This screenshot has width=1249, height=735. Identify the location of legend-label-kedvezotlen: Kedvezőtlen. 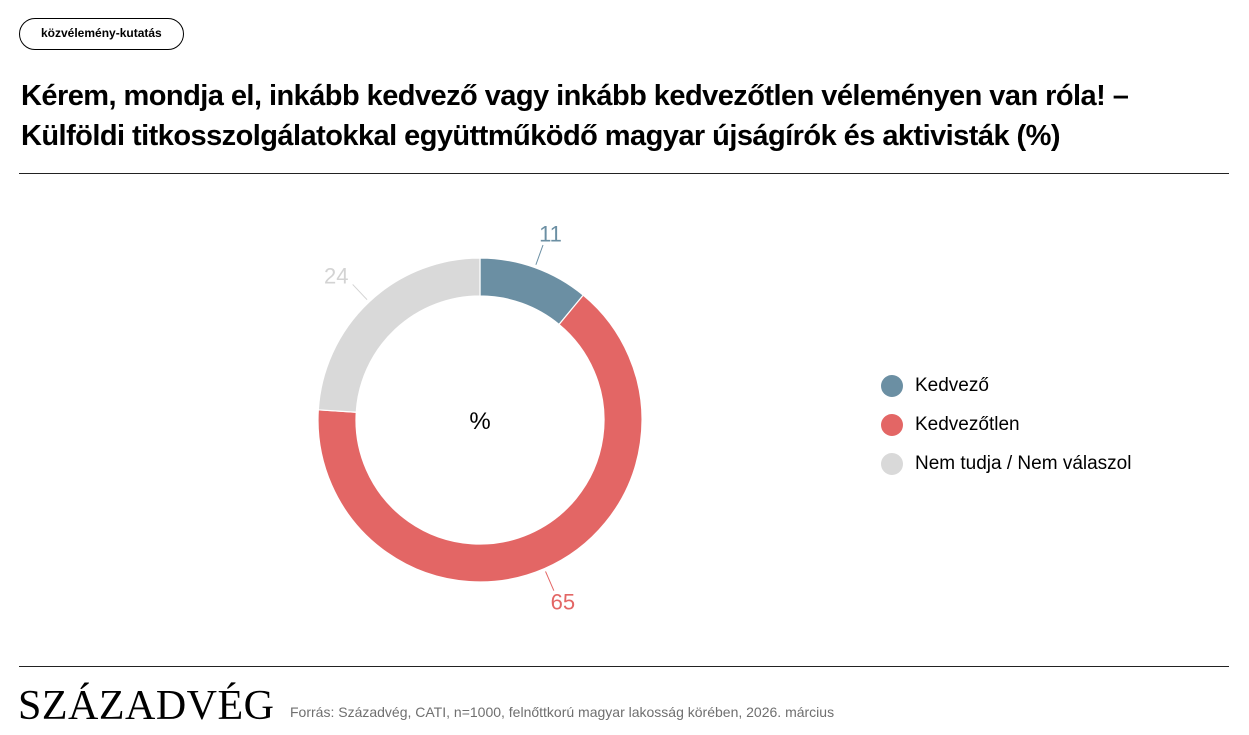
(967, 424).